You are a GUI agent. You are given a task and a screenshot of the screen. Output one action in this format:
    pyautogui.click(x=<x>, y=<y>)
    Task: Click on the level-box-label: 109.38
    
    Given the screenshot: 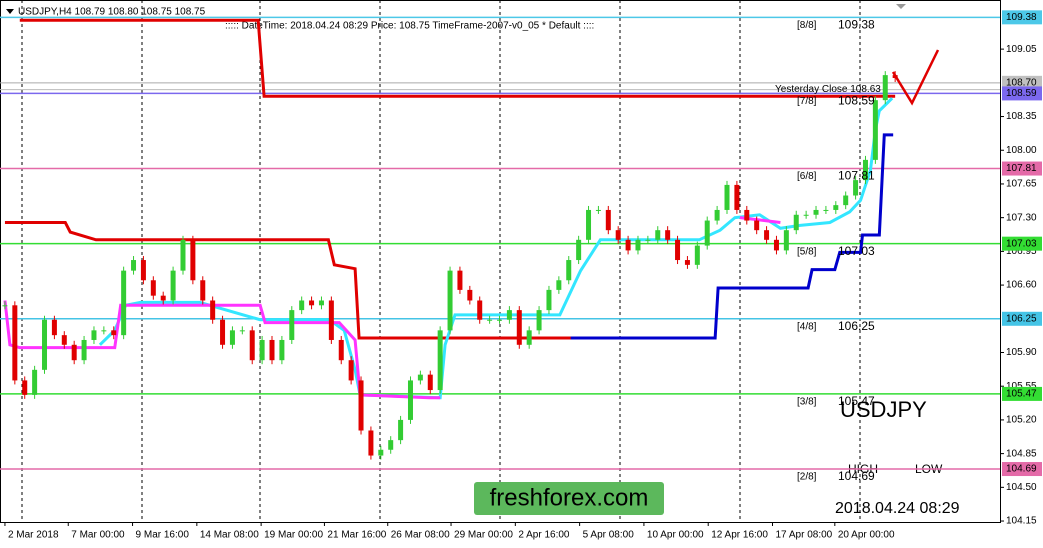 What is the action you would take?
    pyautogui.click(x=1021, y=17)
    